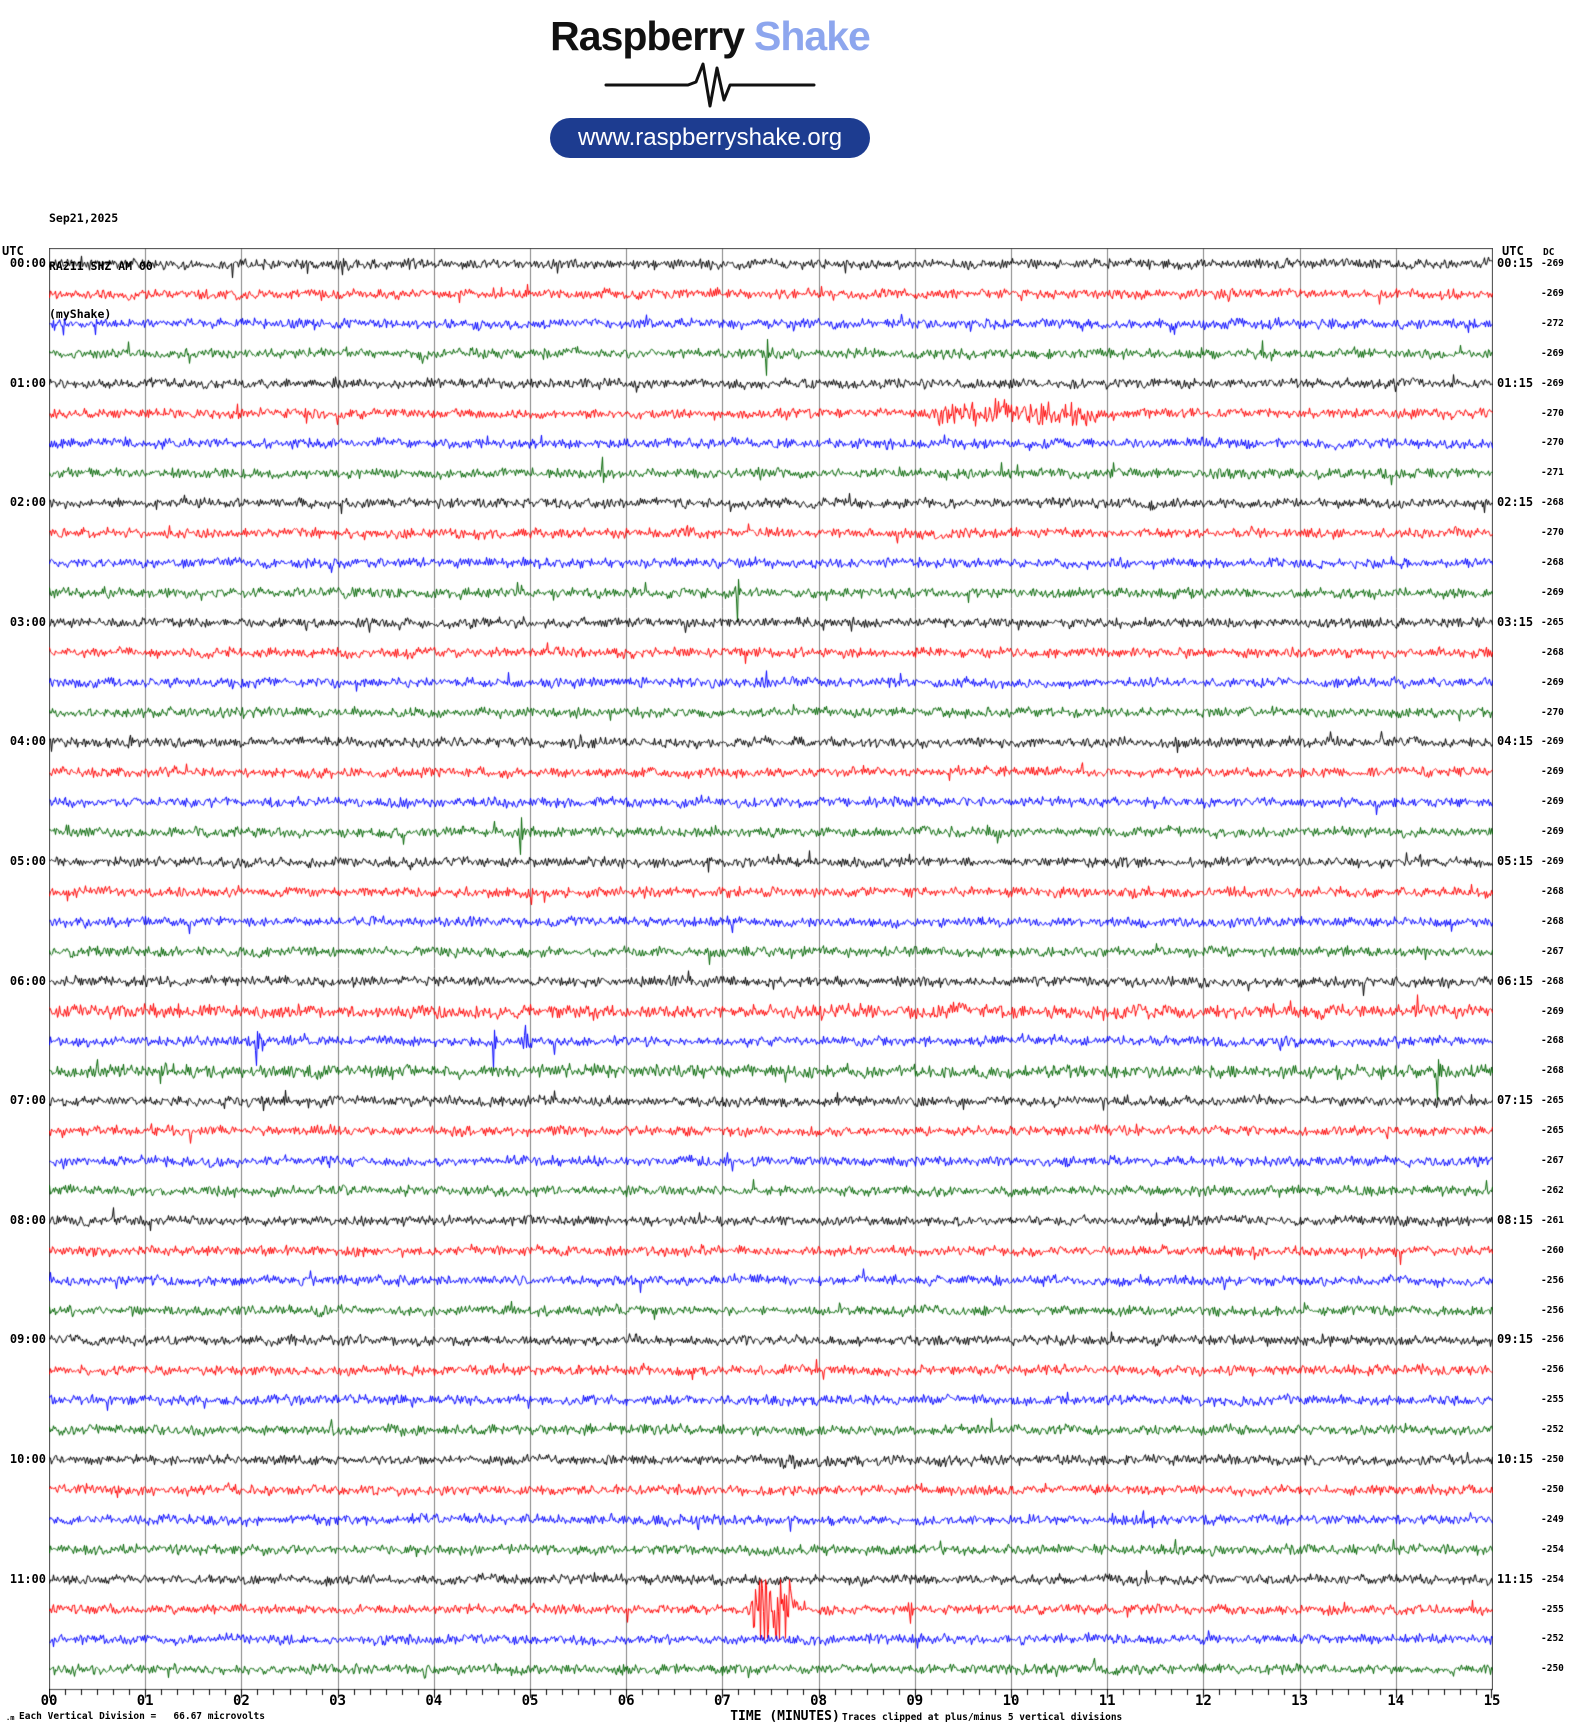 The image size is (1570, 1732). I want to click on dc-value: -261, so click(1552, 1220).